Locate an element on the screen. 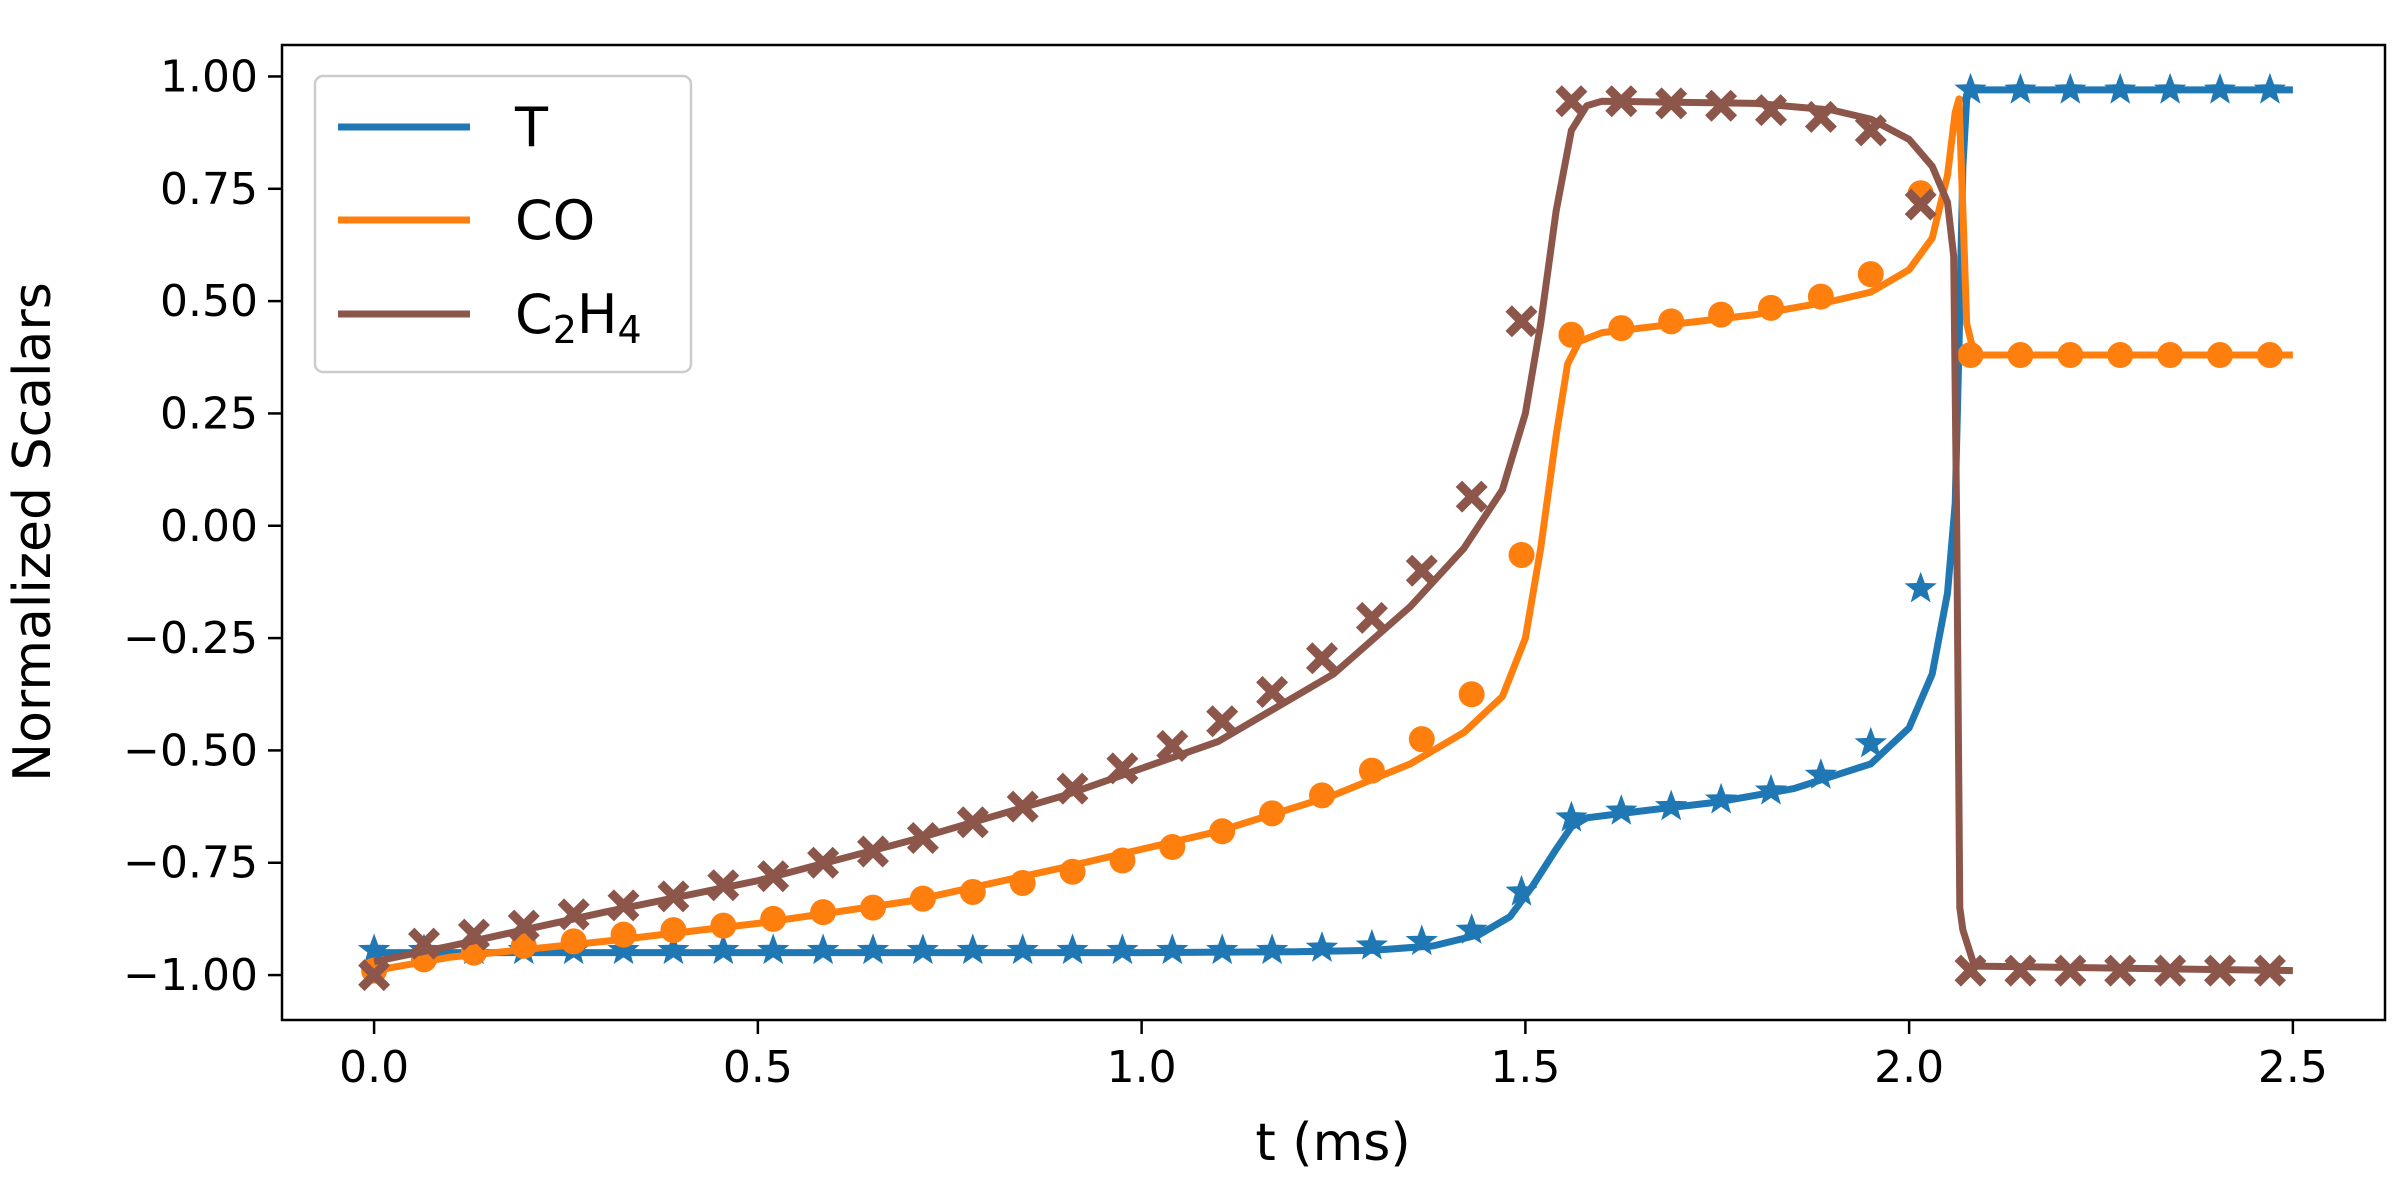  x-axis-label: t (ms) is located at coordinates (1332, 1143).